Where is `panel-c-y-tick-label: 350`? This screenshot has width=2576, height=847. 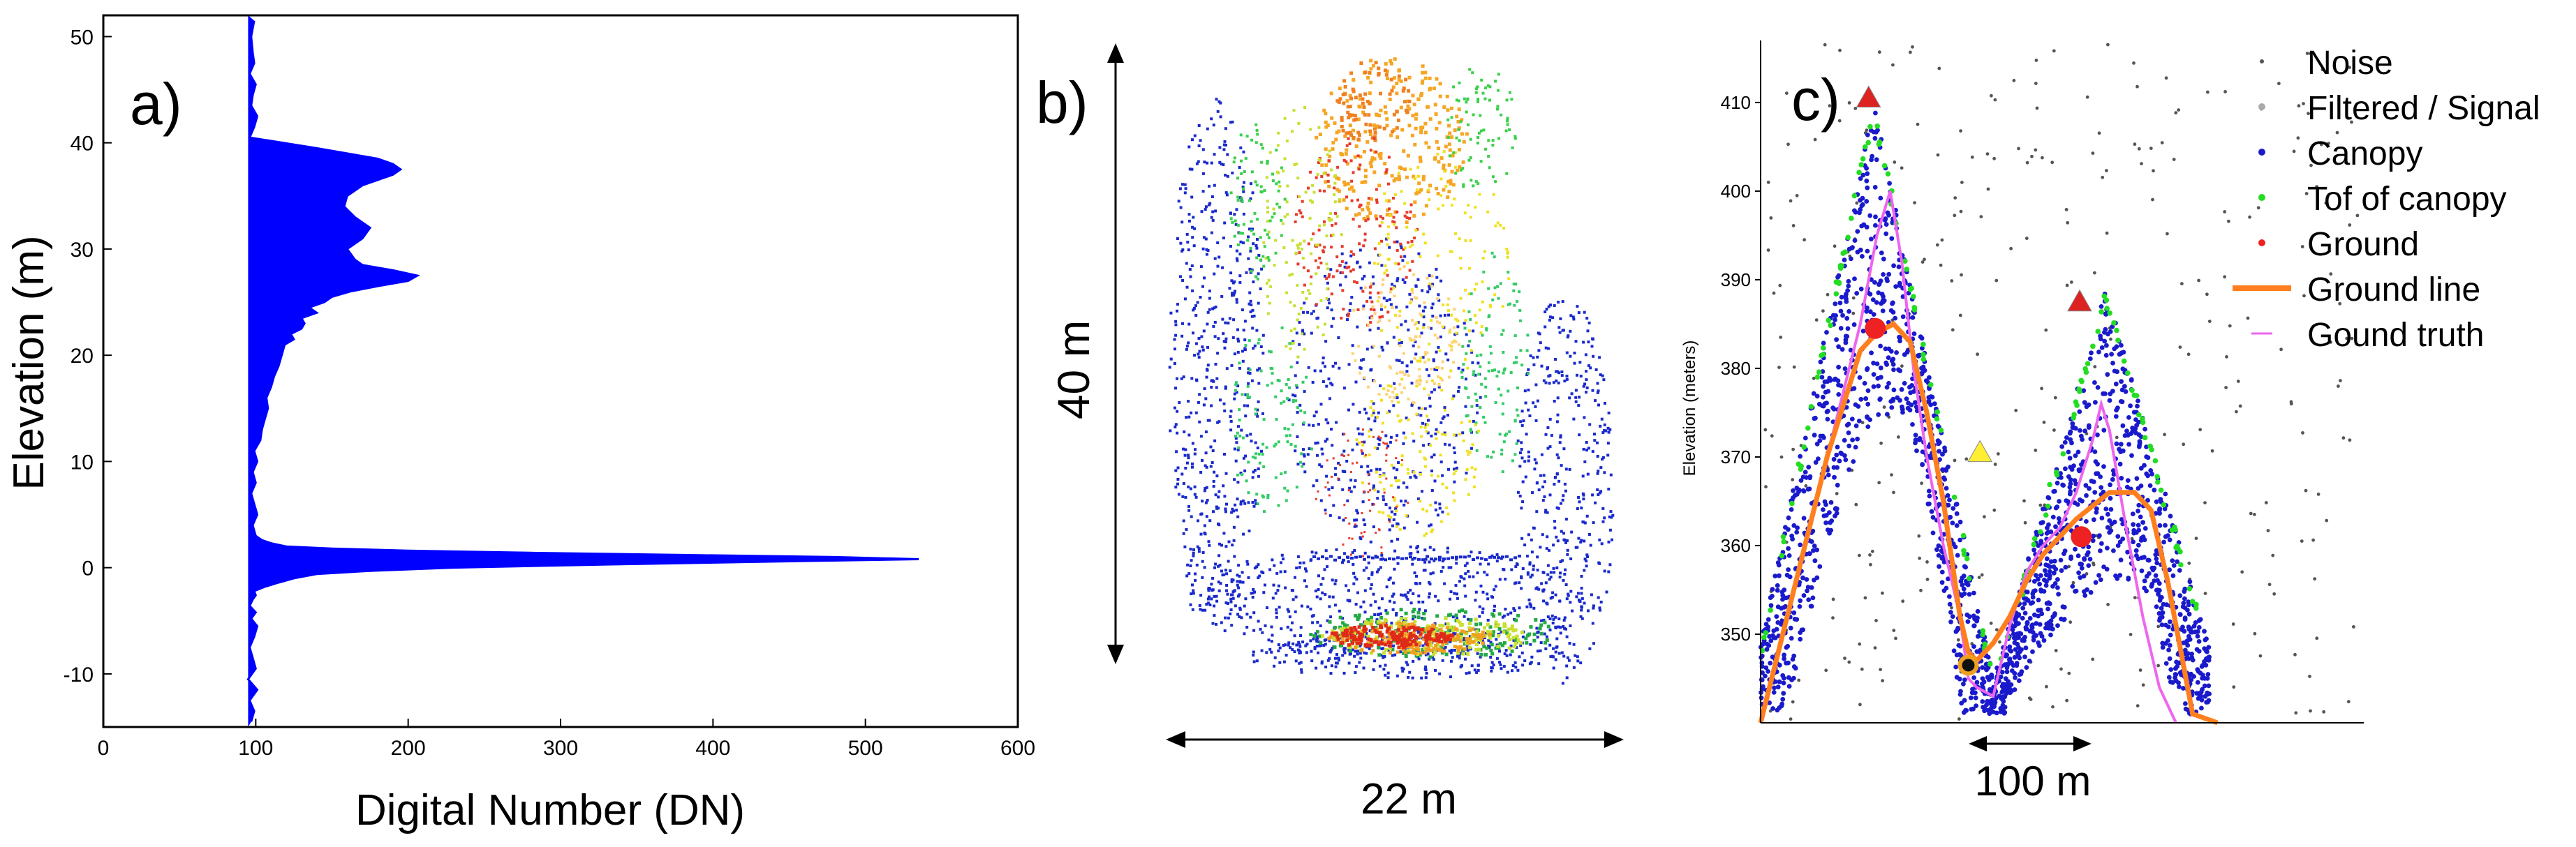
panel-c-y-tick-label: 350 is located at coordinates (1736, 634).